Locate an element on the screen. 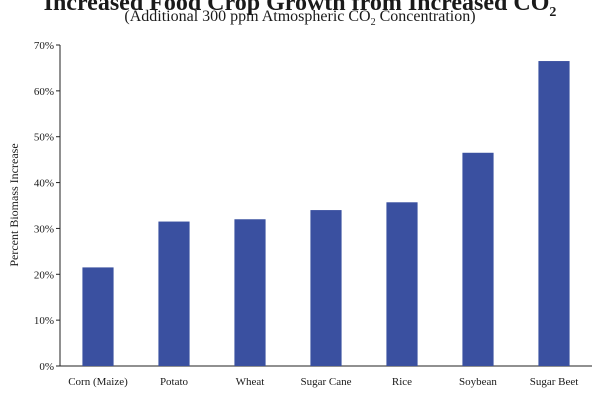 The image size is (600, 400). y-tick-label: 20% is located at coordinates (44, 275).